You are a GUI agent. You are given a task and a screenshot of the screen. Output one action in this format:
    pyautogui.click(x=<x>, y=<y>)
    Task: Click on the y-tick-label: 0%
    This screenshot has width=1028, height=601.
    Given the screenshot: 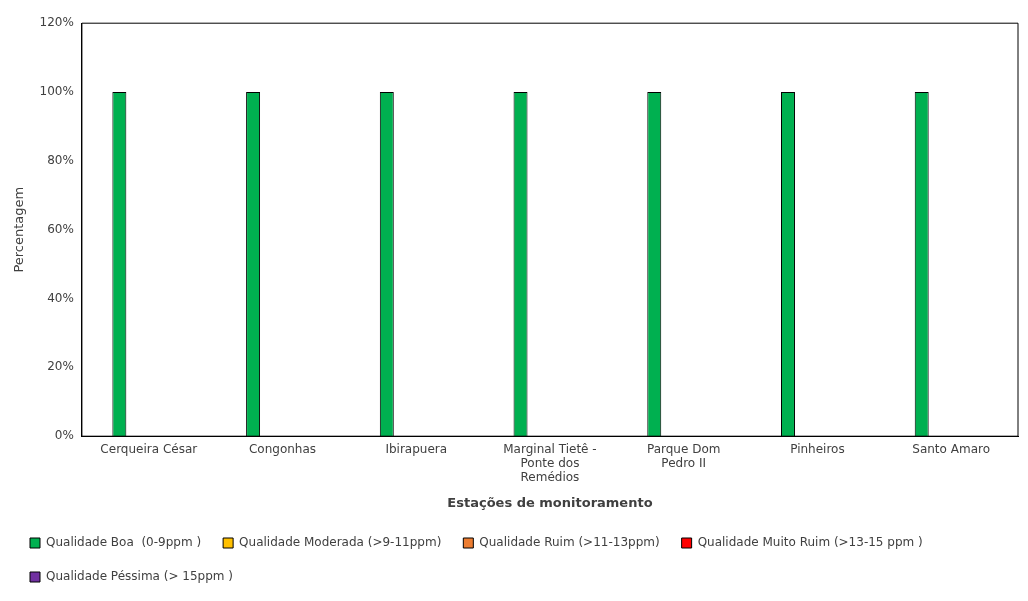 What is the action you would take?
    pyautogui.click(x=64, y=435)
    